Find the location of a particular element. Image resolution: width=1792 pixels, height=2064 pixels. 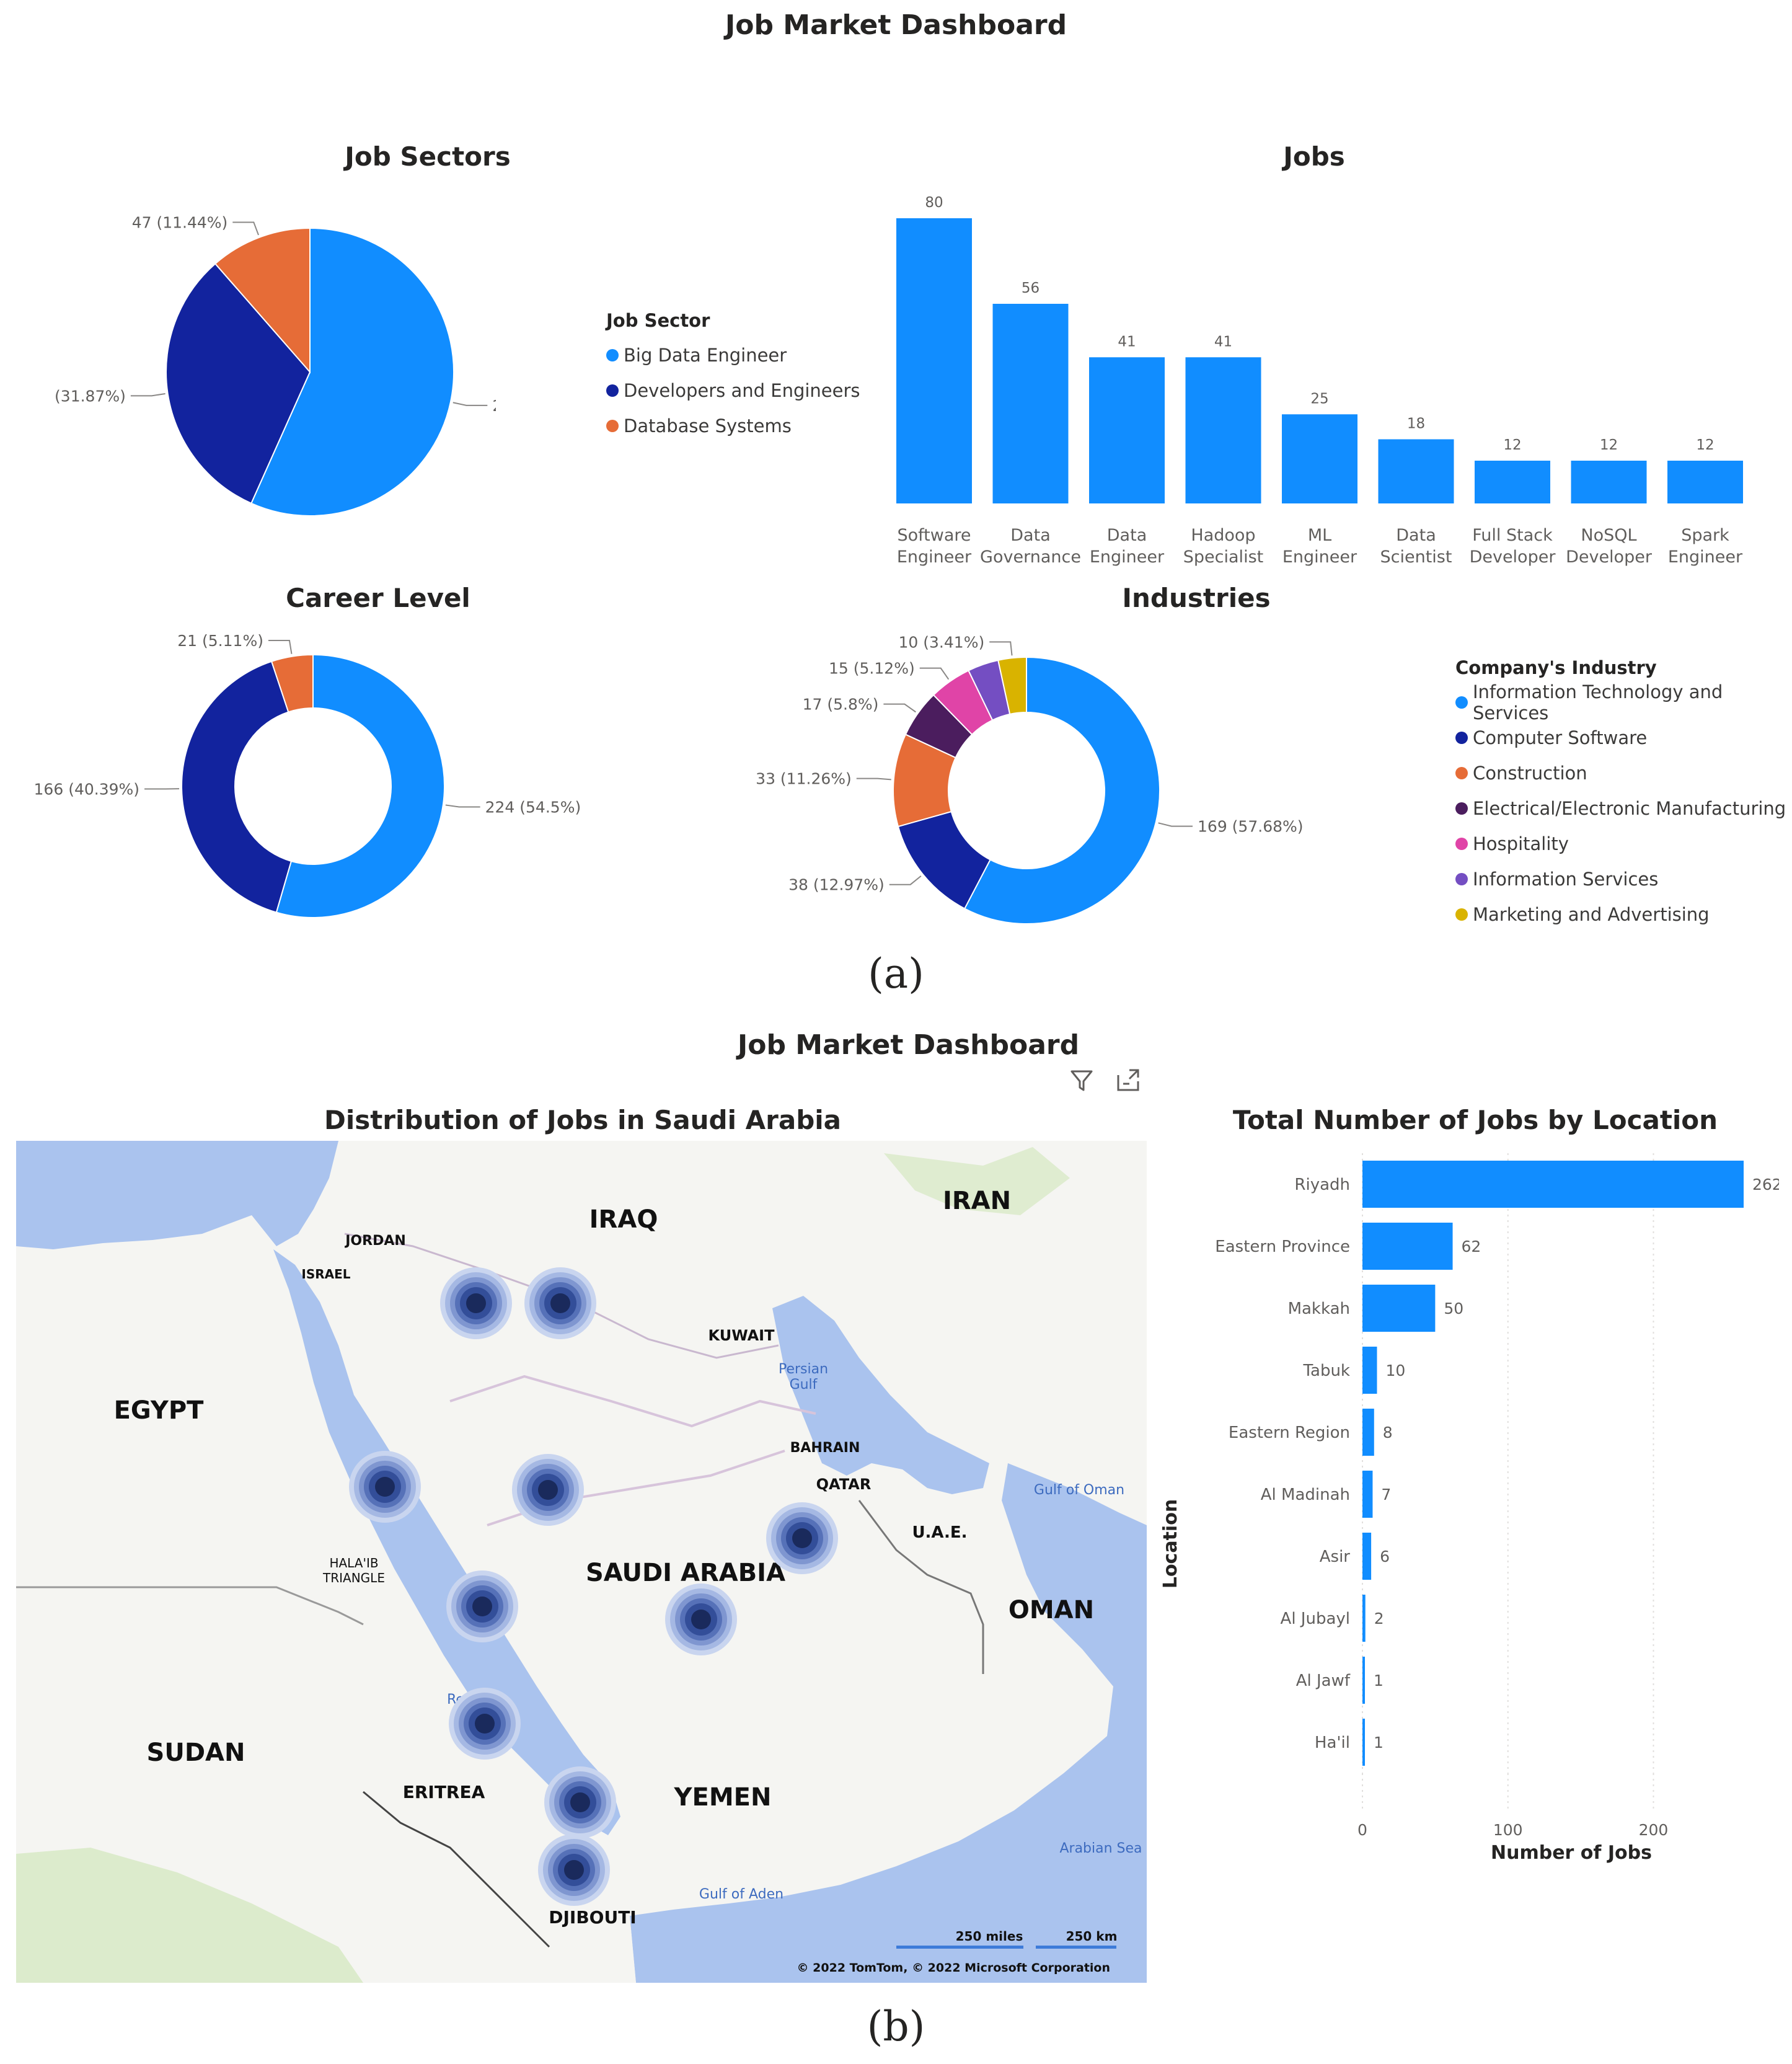

tick-label: ML is located at coordinates (1319, 536).